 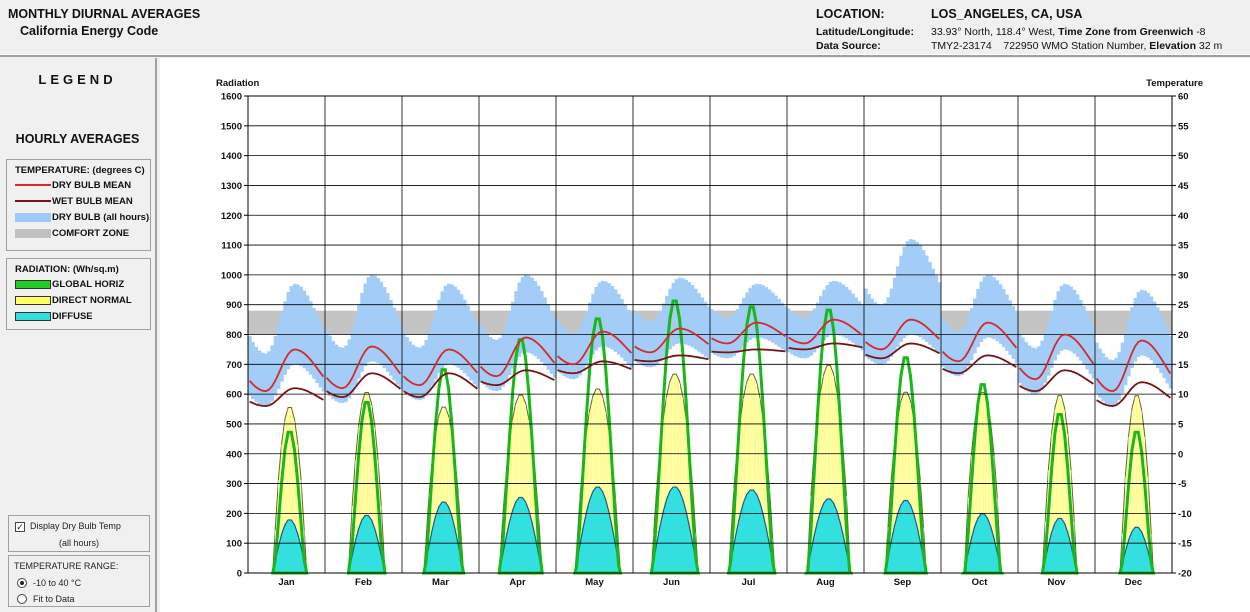 I want to click on range-option-fit: Fit to Data, so click(x=54, y=599).